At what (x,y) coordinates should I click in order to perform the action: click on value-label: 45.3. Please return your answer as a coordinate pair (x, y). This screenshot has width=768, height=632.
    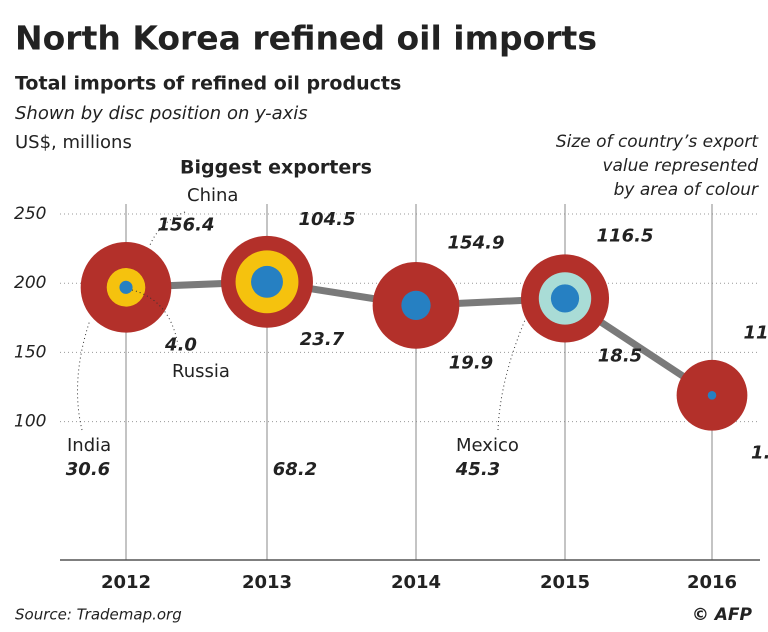
    Looking at the image, I should click on (477, 469).